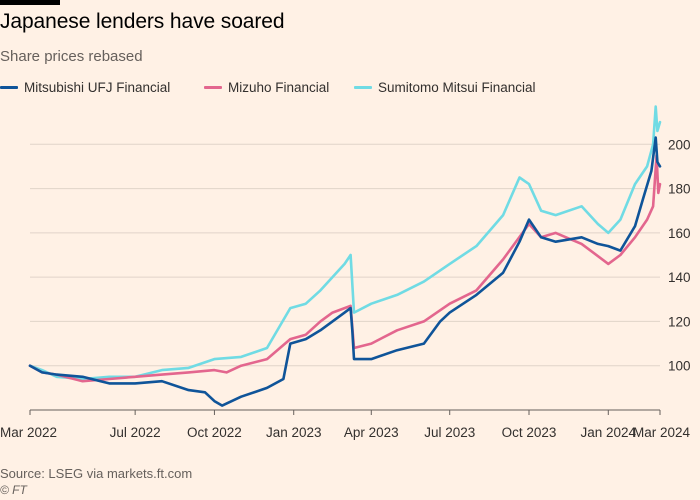 The image size is (700, 500). What do you see at coordinates (30, 2) in the screenshot?
I see `ft-top-bar` at bounding box center [30, 2].